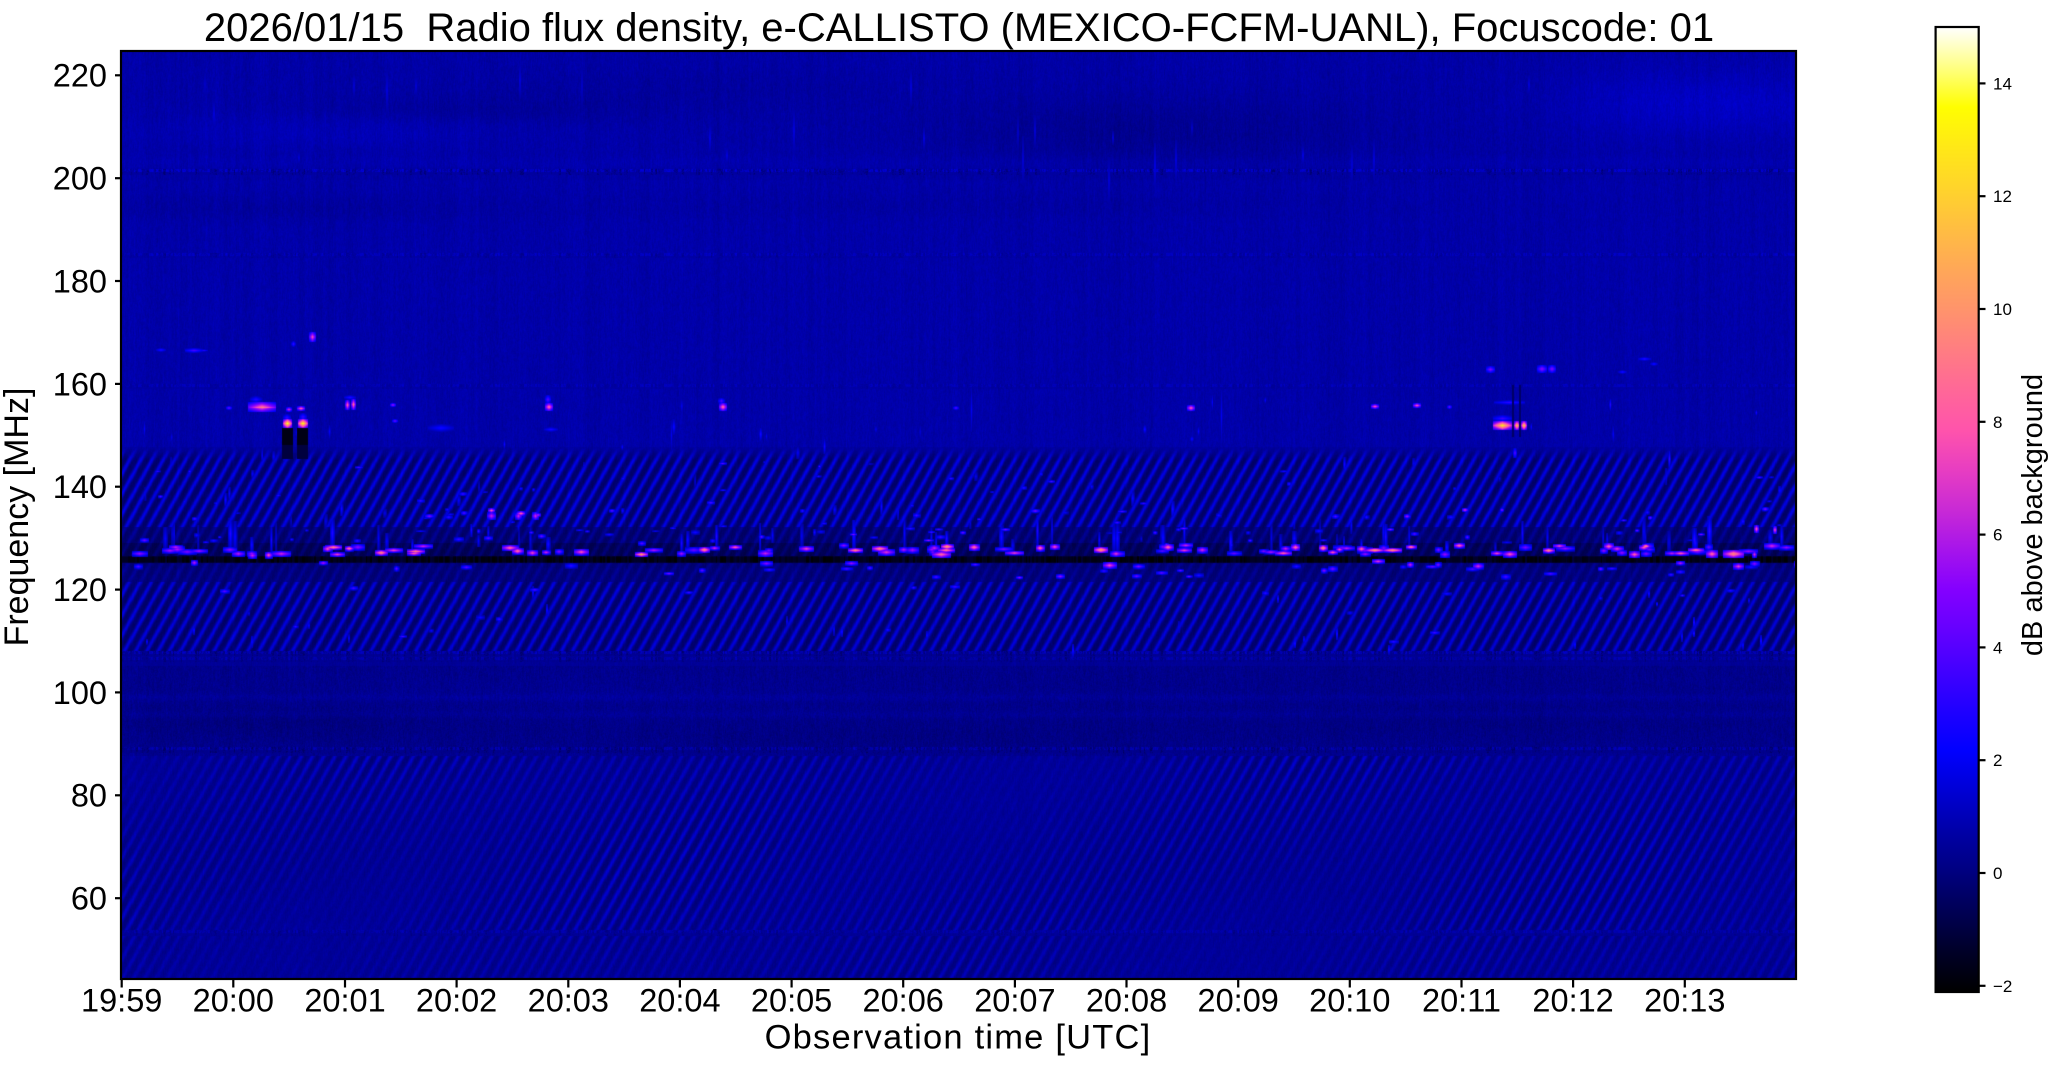 The height and width of the screenshot is (1067, 2066). What do you see at coordinates (1349, 1001) in the screenshot?
I see `svg-text: 20:10` at bounding box center [1349, 1001].